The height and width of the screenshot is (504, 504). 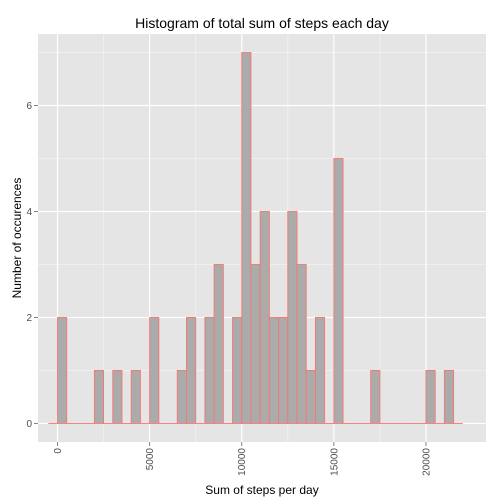 What do you see at coordinates (29, 424) in the screenshot?
I see `y-tick-label: 0` at bounding box center [29, 424].